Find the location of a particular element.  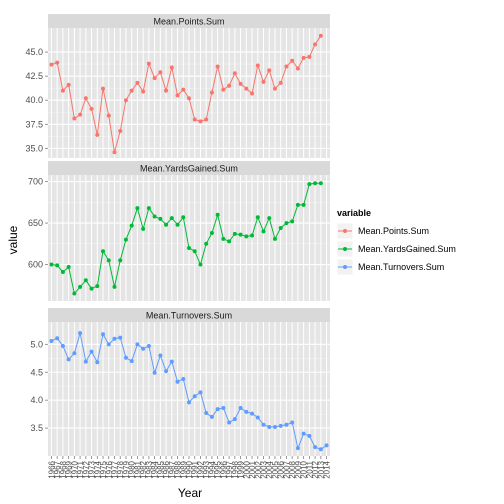

x-tick-label: 1972 is located at coordinates (86, 469).